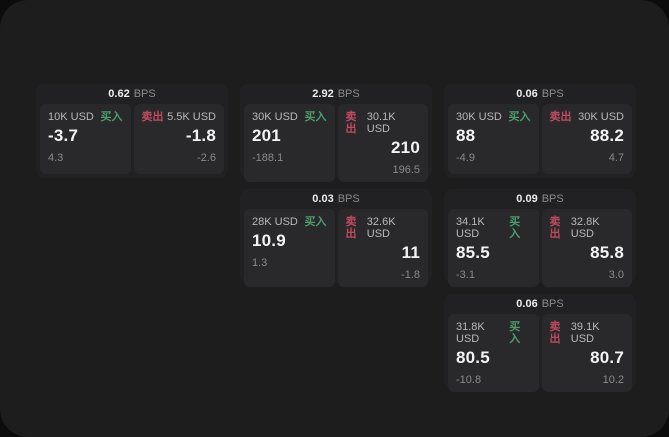  What do you see at coordinates (586, 139) in the screenshot?
I see `sell-panel: 卖出 30K USD 88.2 4.7` at bounding box center [586, 139].